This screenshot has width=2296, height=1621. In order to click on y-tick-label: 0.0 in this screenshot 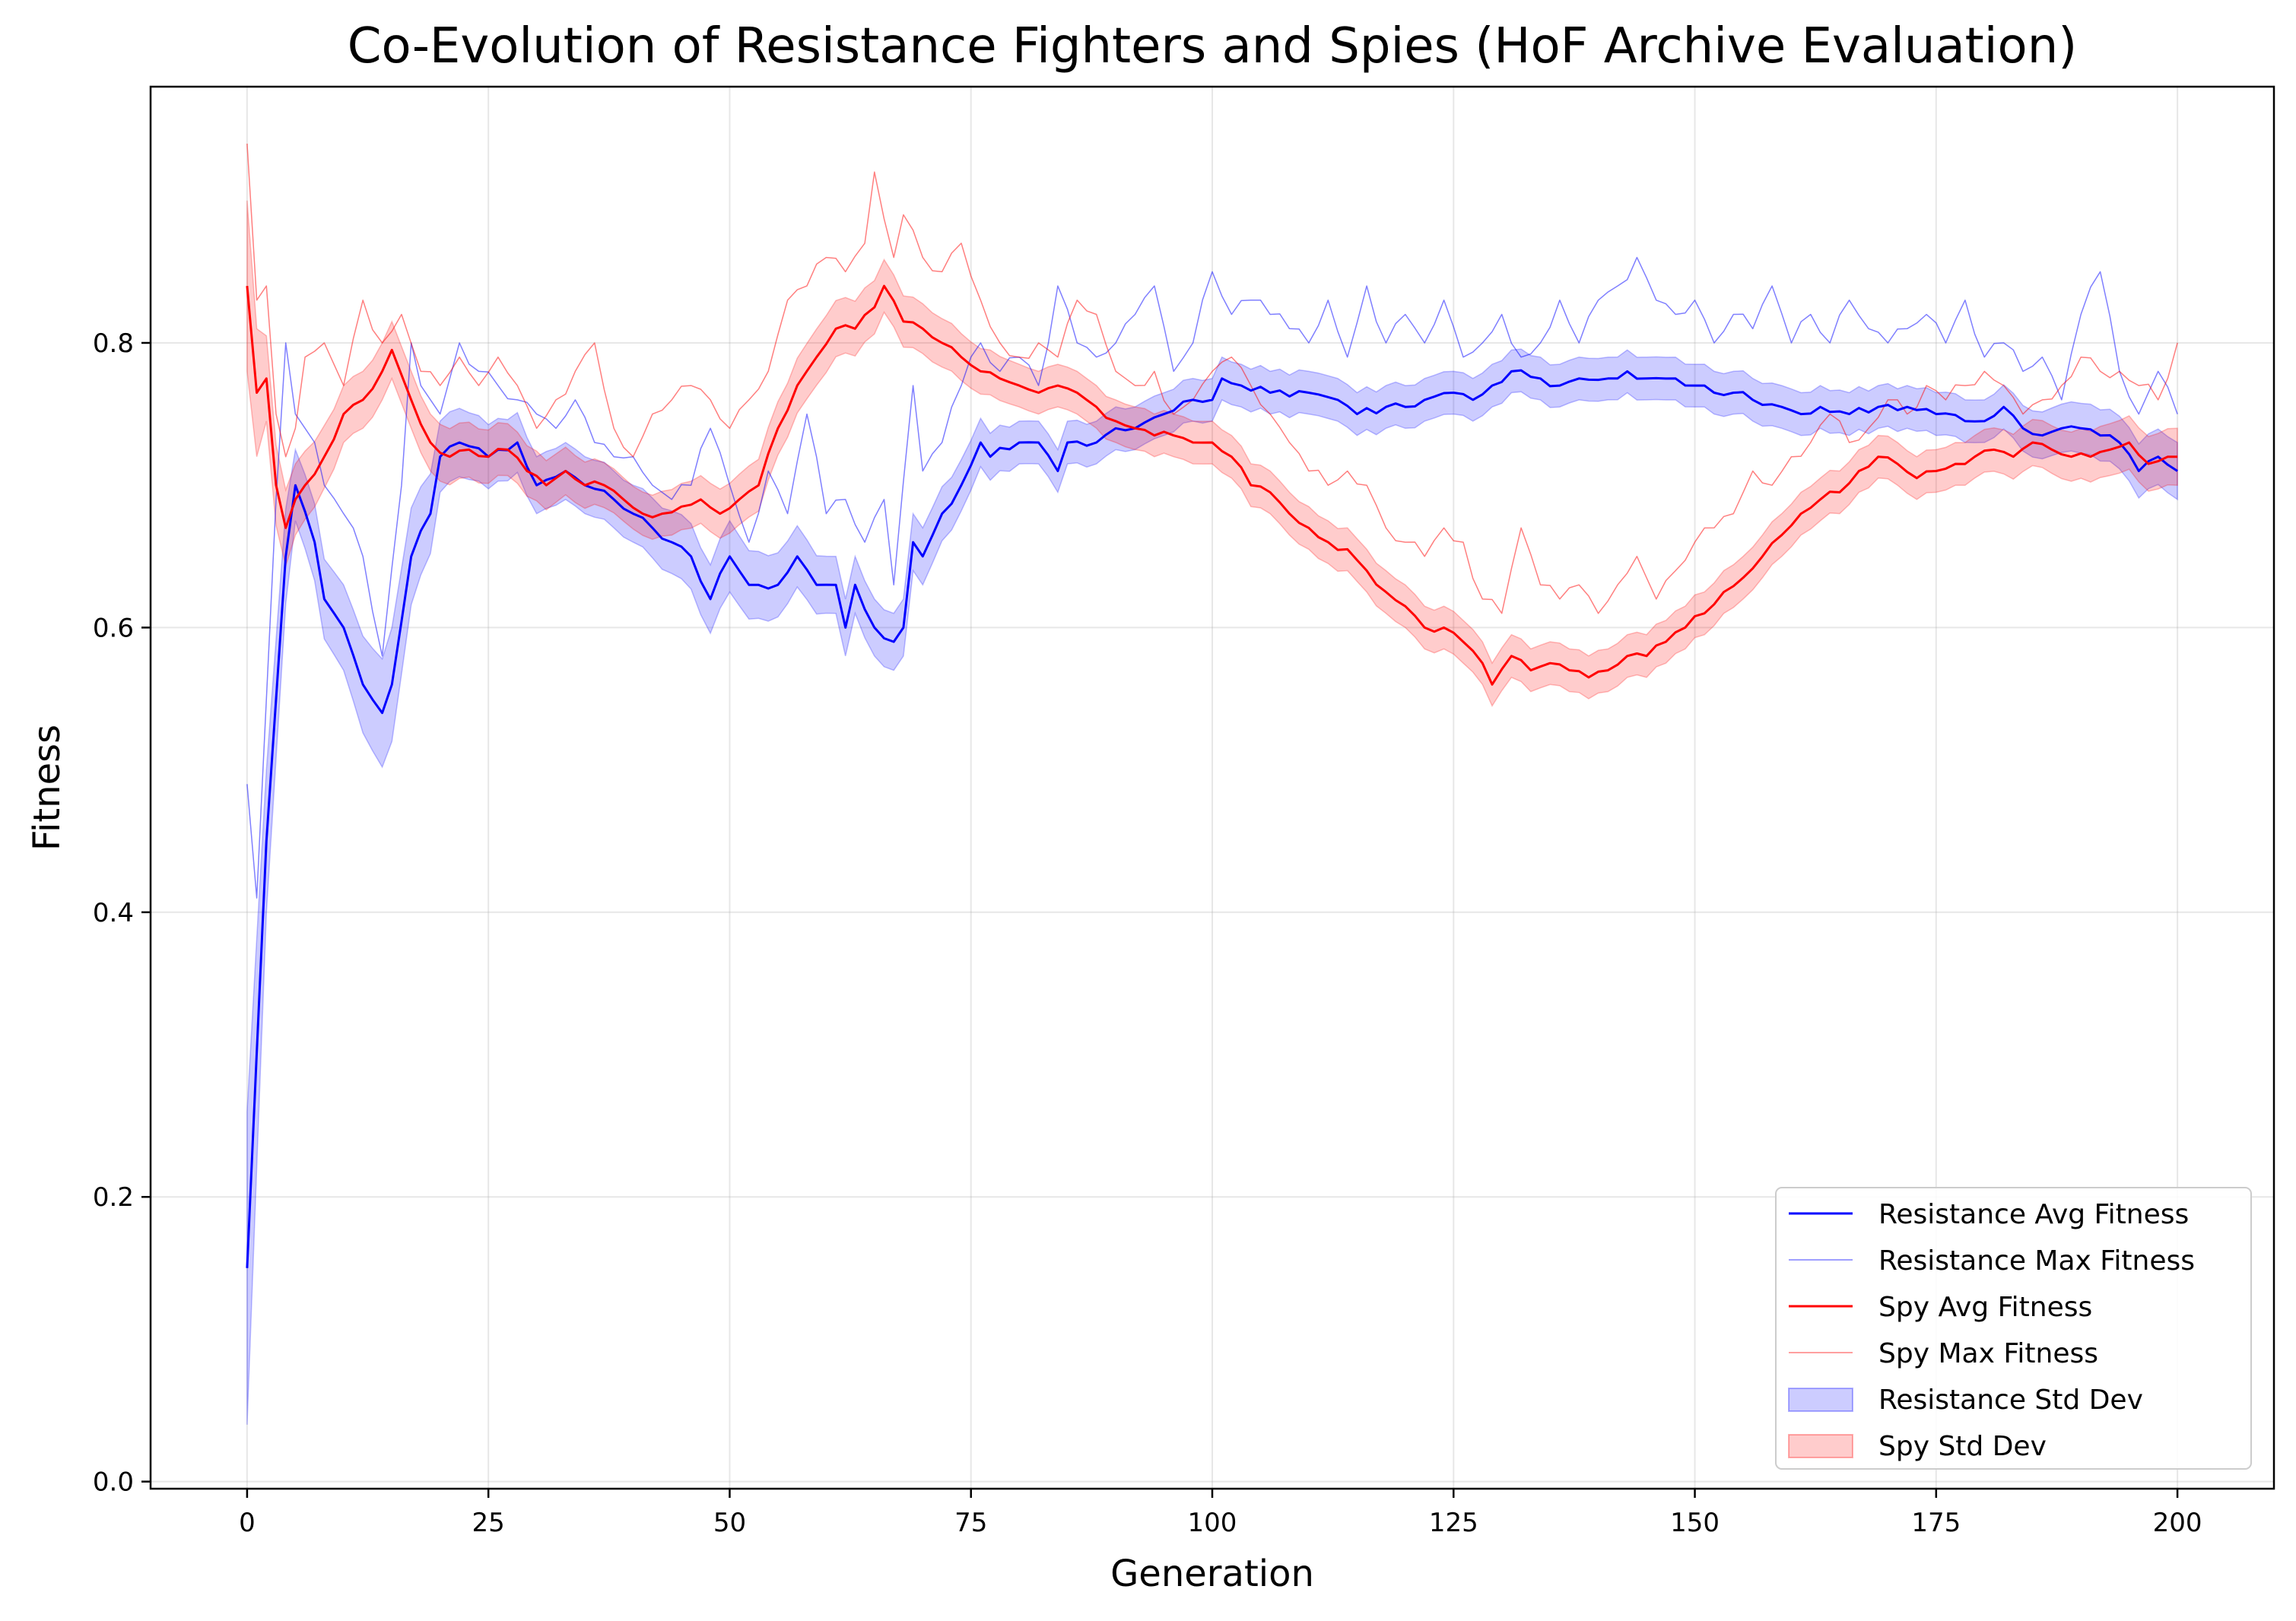, I will do `click(113, 1482)`.